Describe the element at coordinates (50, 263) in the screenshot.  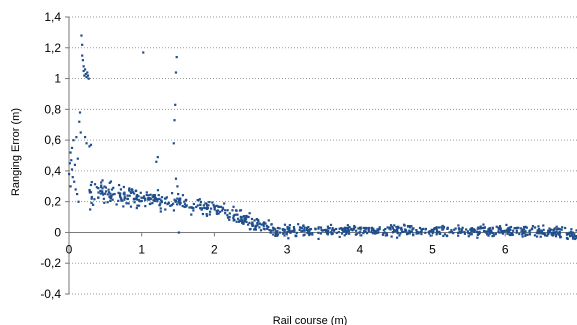
I see `y-tick-label-8: -0,2` at that location.